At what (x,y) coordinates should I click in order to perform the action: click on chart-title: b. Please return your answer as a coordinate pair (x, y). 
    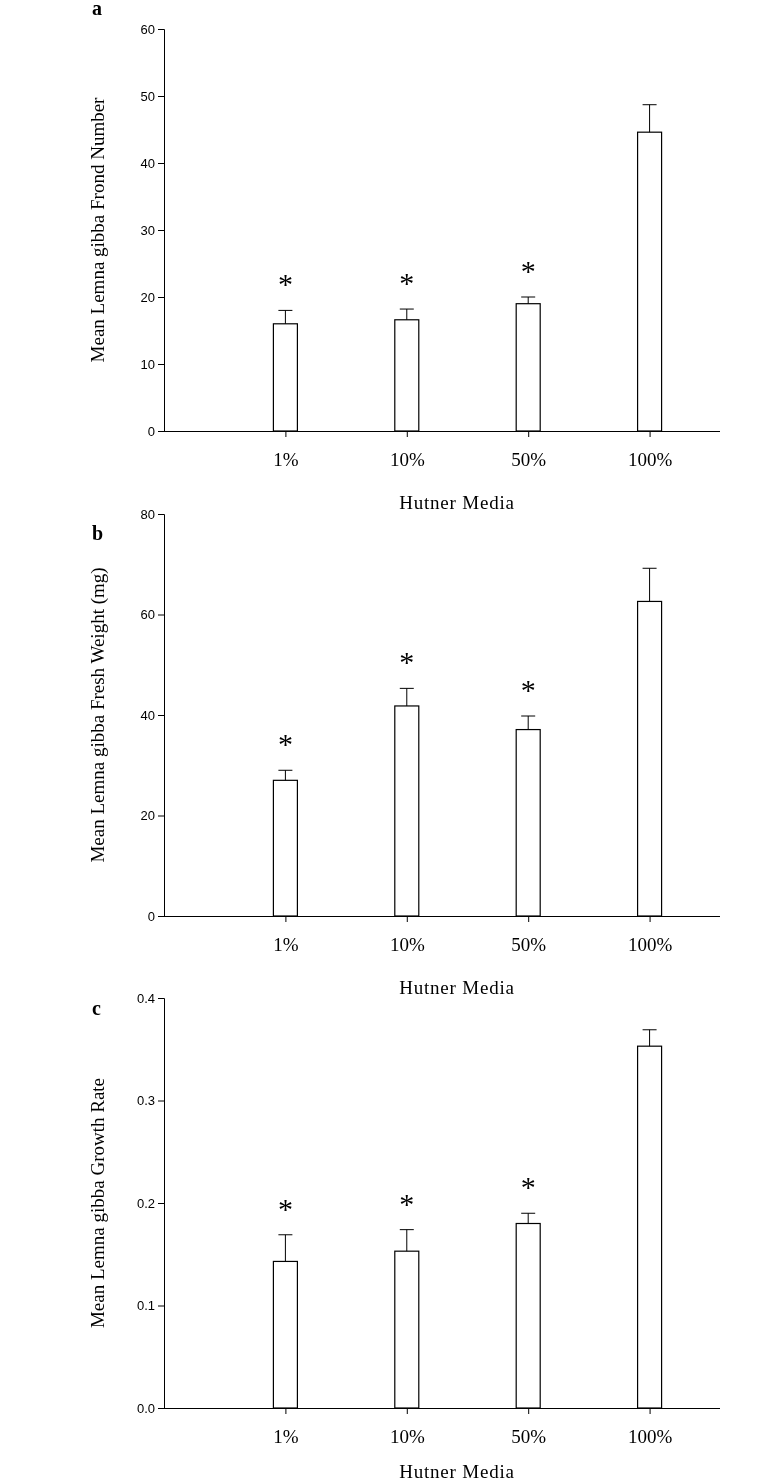
    Looking at the image, I should click on (98, 533).